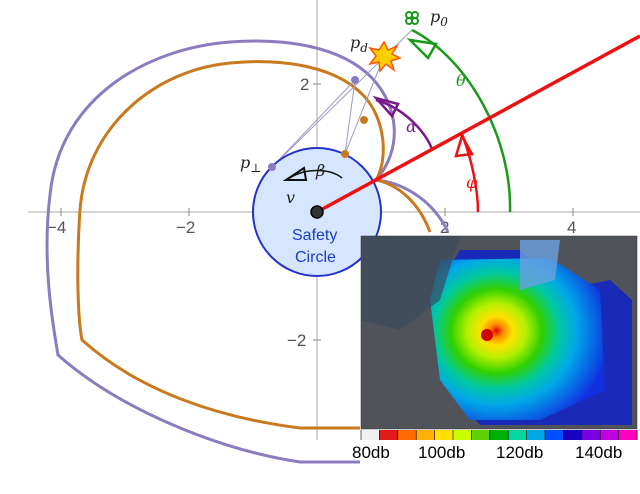  I want to click on outer-purple-lobe, so click(412, 205).